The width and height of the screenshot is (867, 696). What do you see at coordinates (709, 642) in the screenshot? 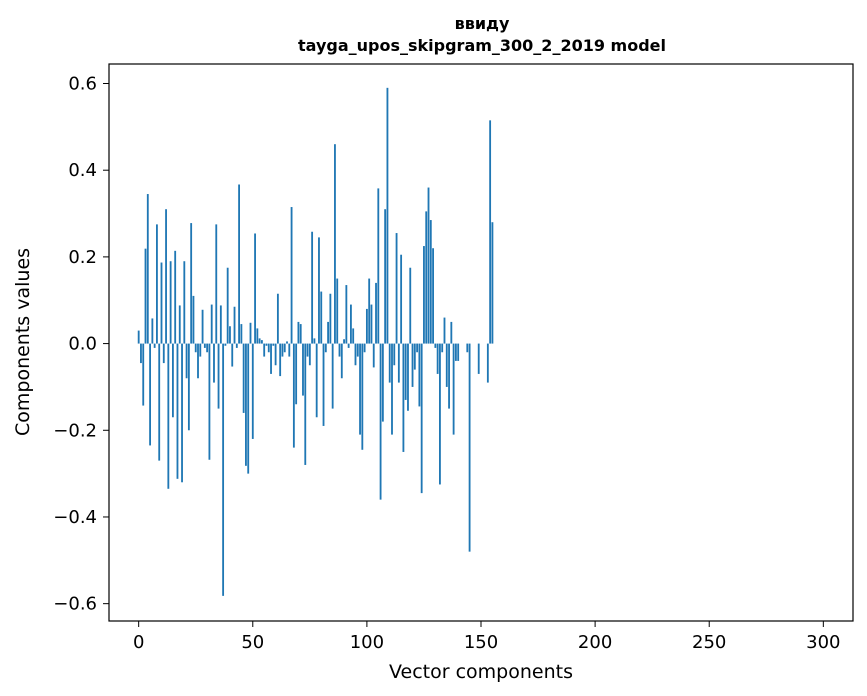
I see `x-tick-label: 250` at bounding box center [709, 642].